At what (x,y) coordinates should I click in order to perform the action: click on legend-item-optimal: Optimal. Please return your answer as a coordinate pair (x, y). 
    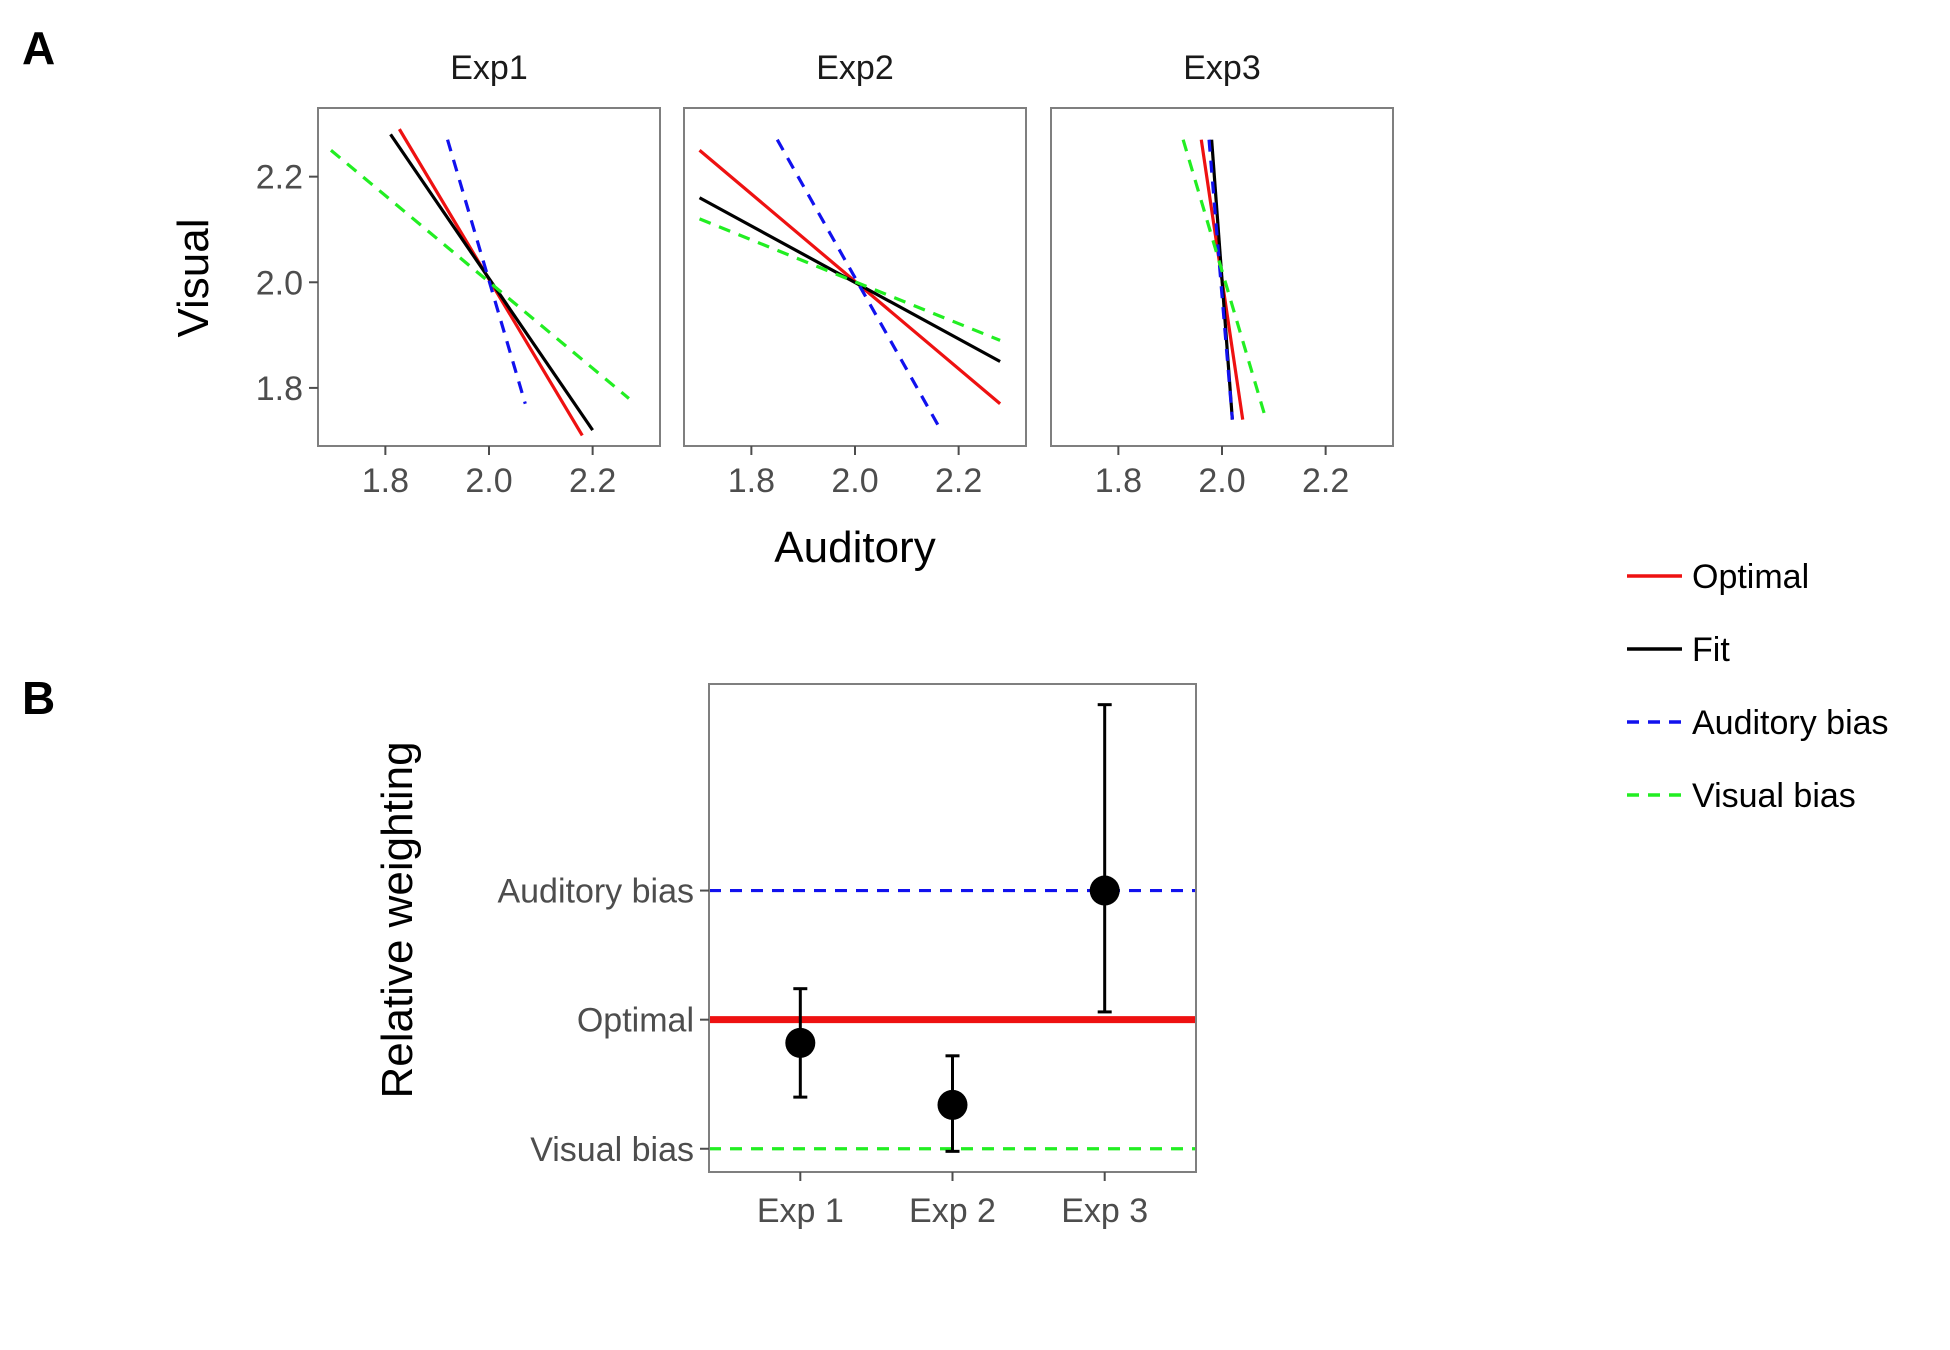
    Looking at the image, I should click on (1718, 577).